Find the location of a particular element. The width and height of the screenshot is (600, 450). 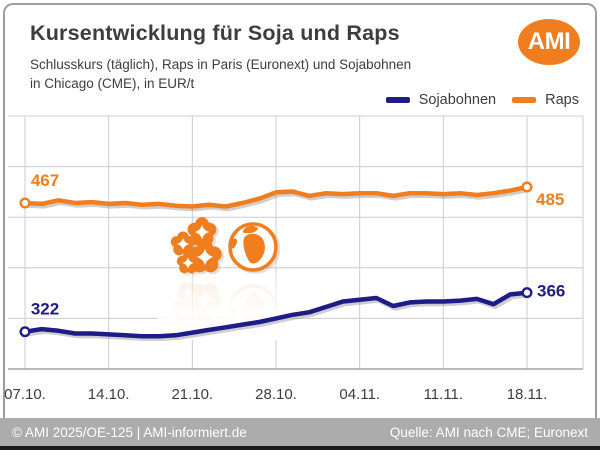

globe-icon is located at coordinates (253, 247).